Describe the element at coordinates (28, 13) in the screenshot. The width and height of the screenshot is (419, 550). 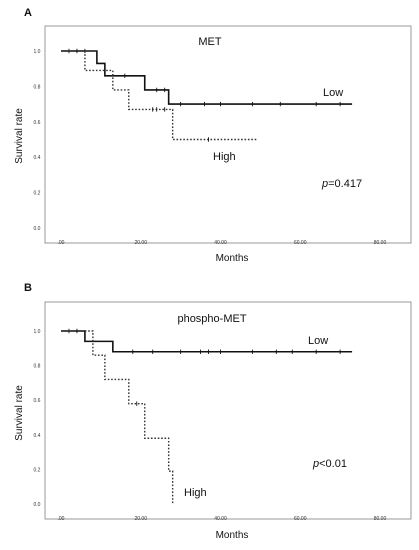
I see `panel-a-label: A` at that location.